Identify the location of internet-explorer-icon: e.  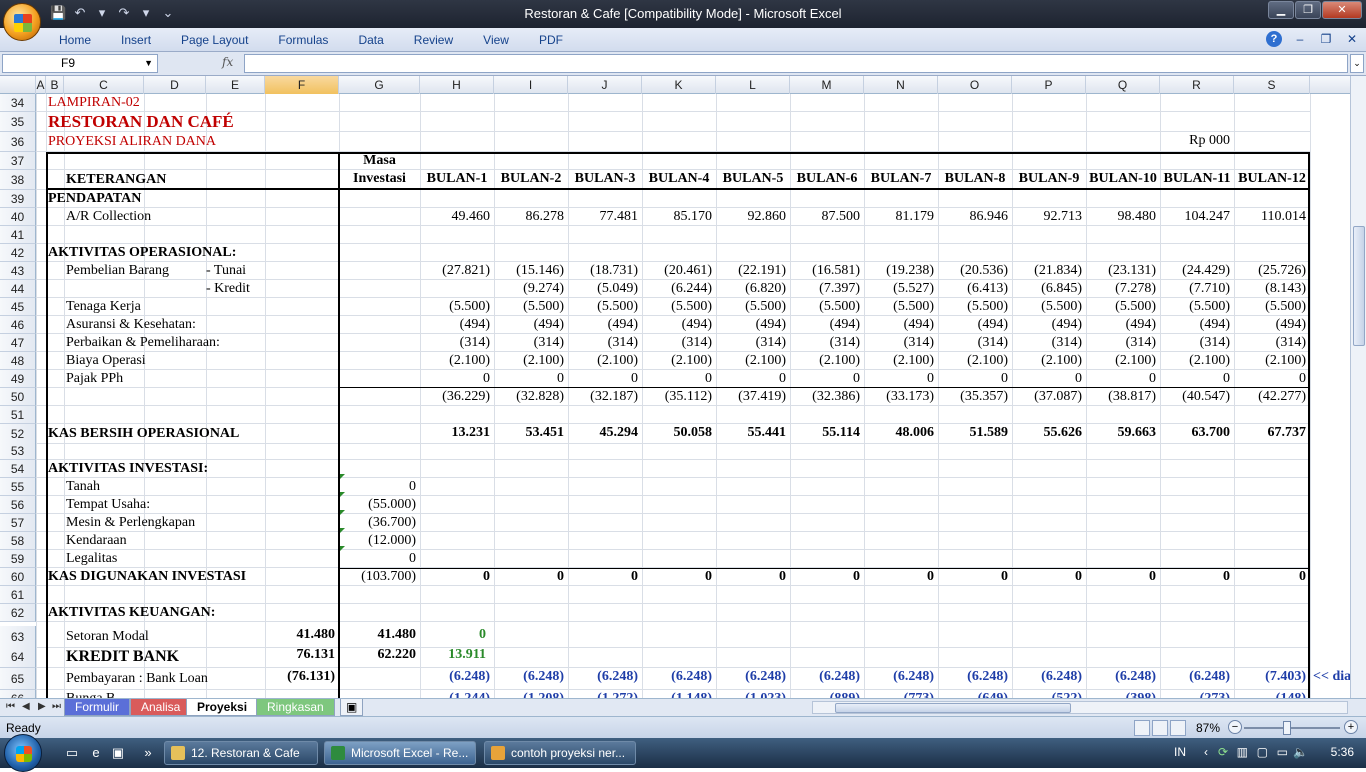
(96, 752).